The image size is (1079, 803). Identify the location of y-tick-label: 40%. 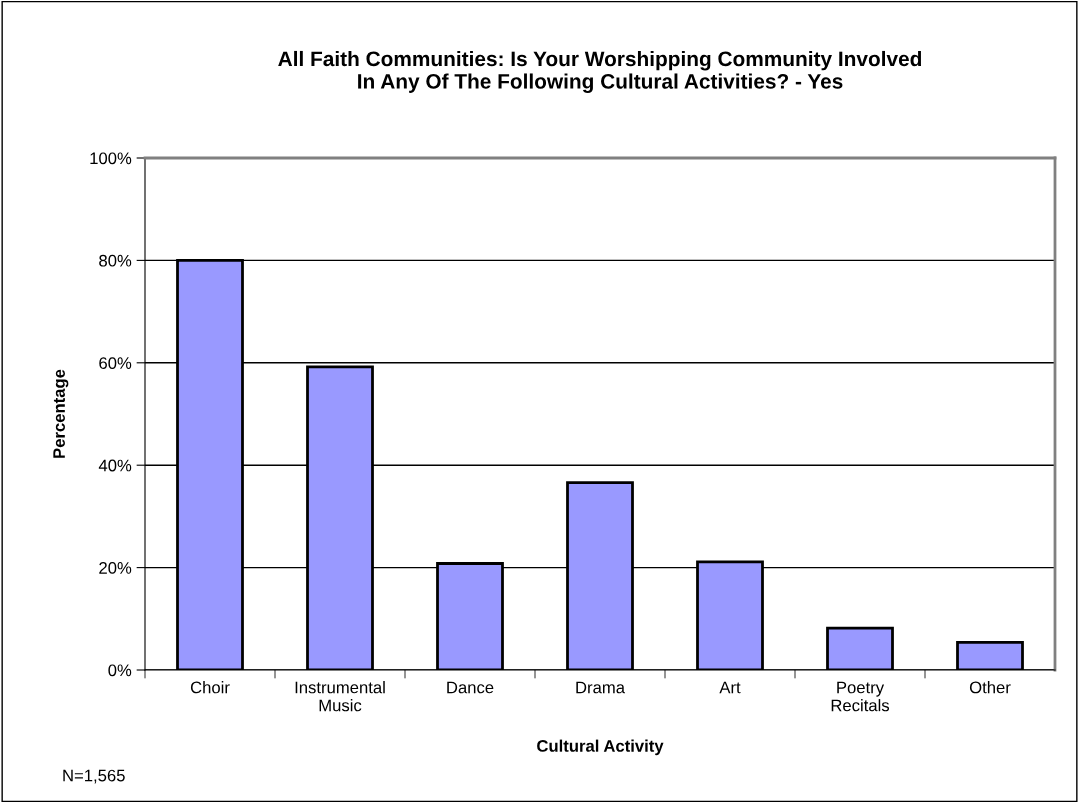
(115, 465).